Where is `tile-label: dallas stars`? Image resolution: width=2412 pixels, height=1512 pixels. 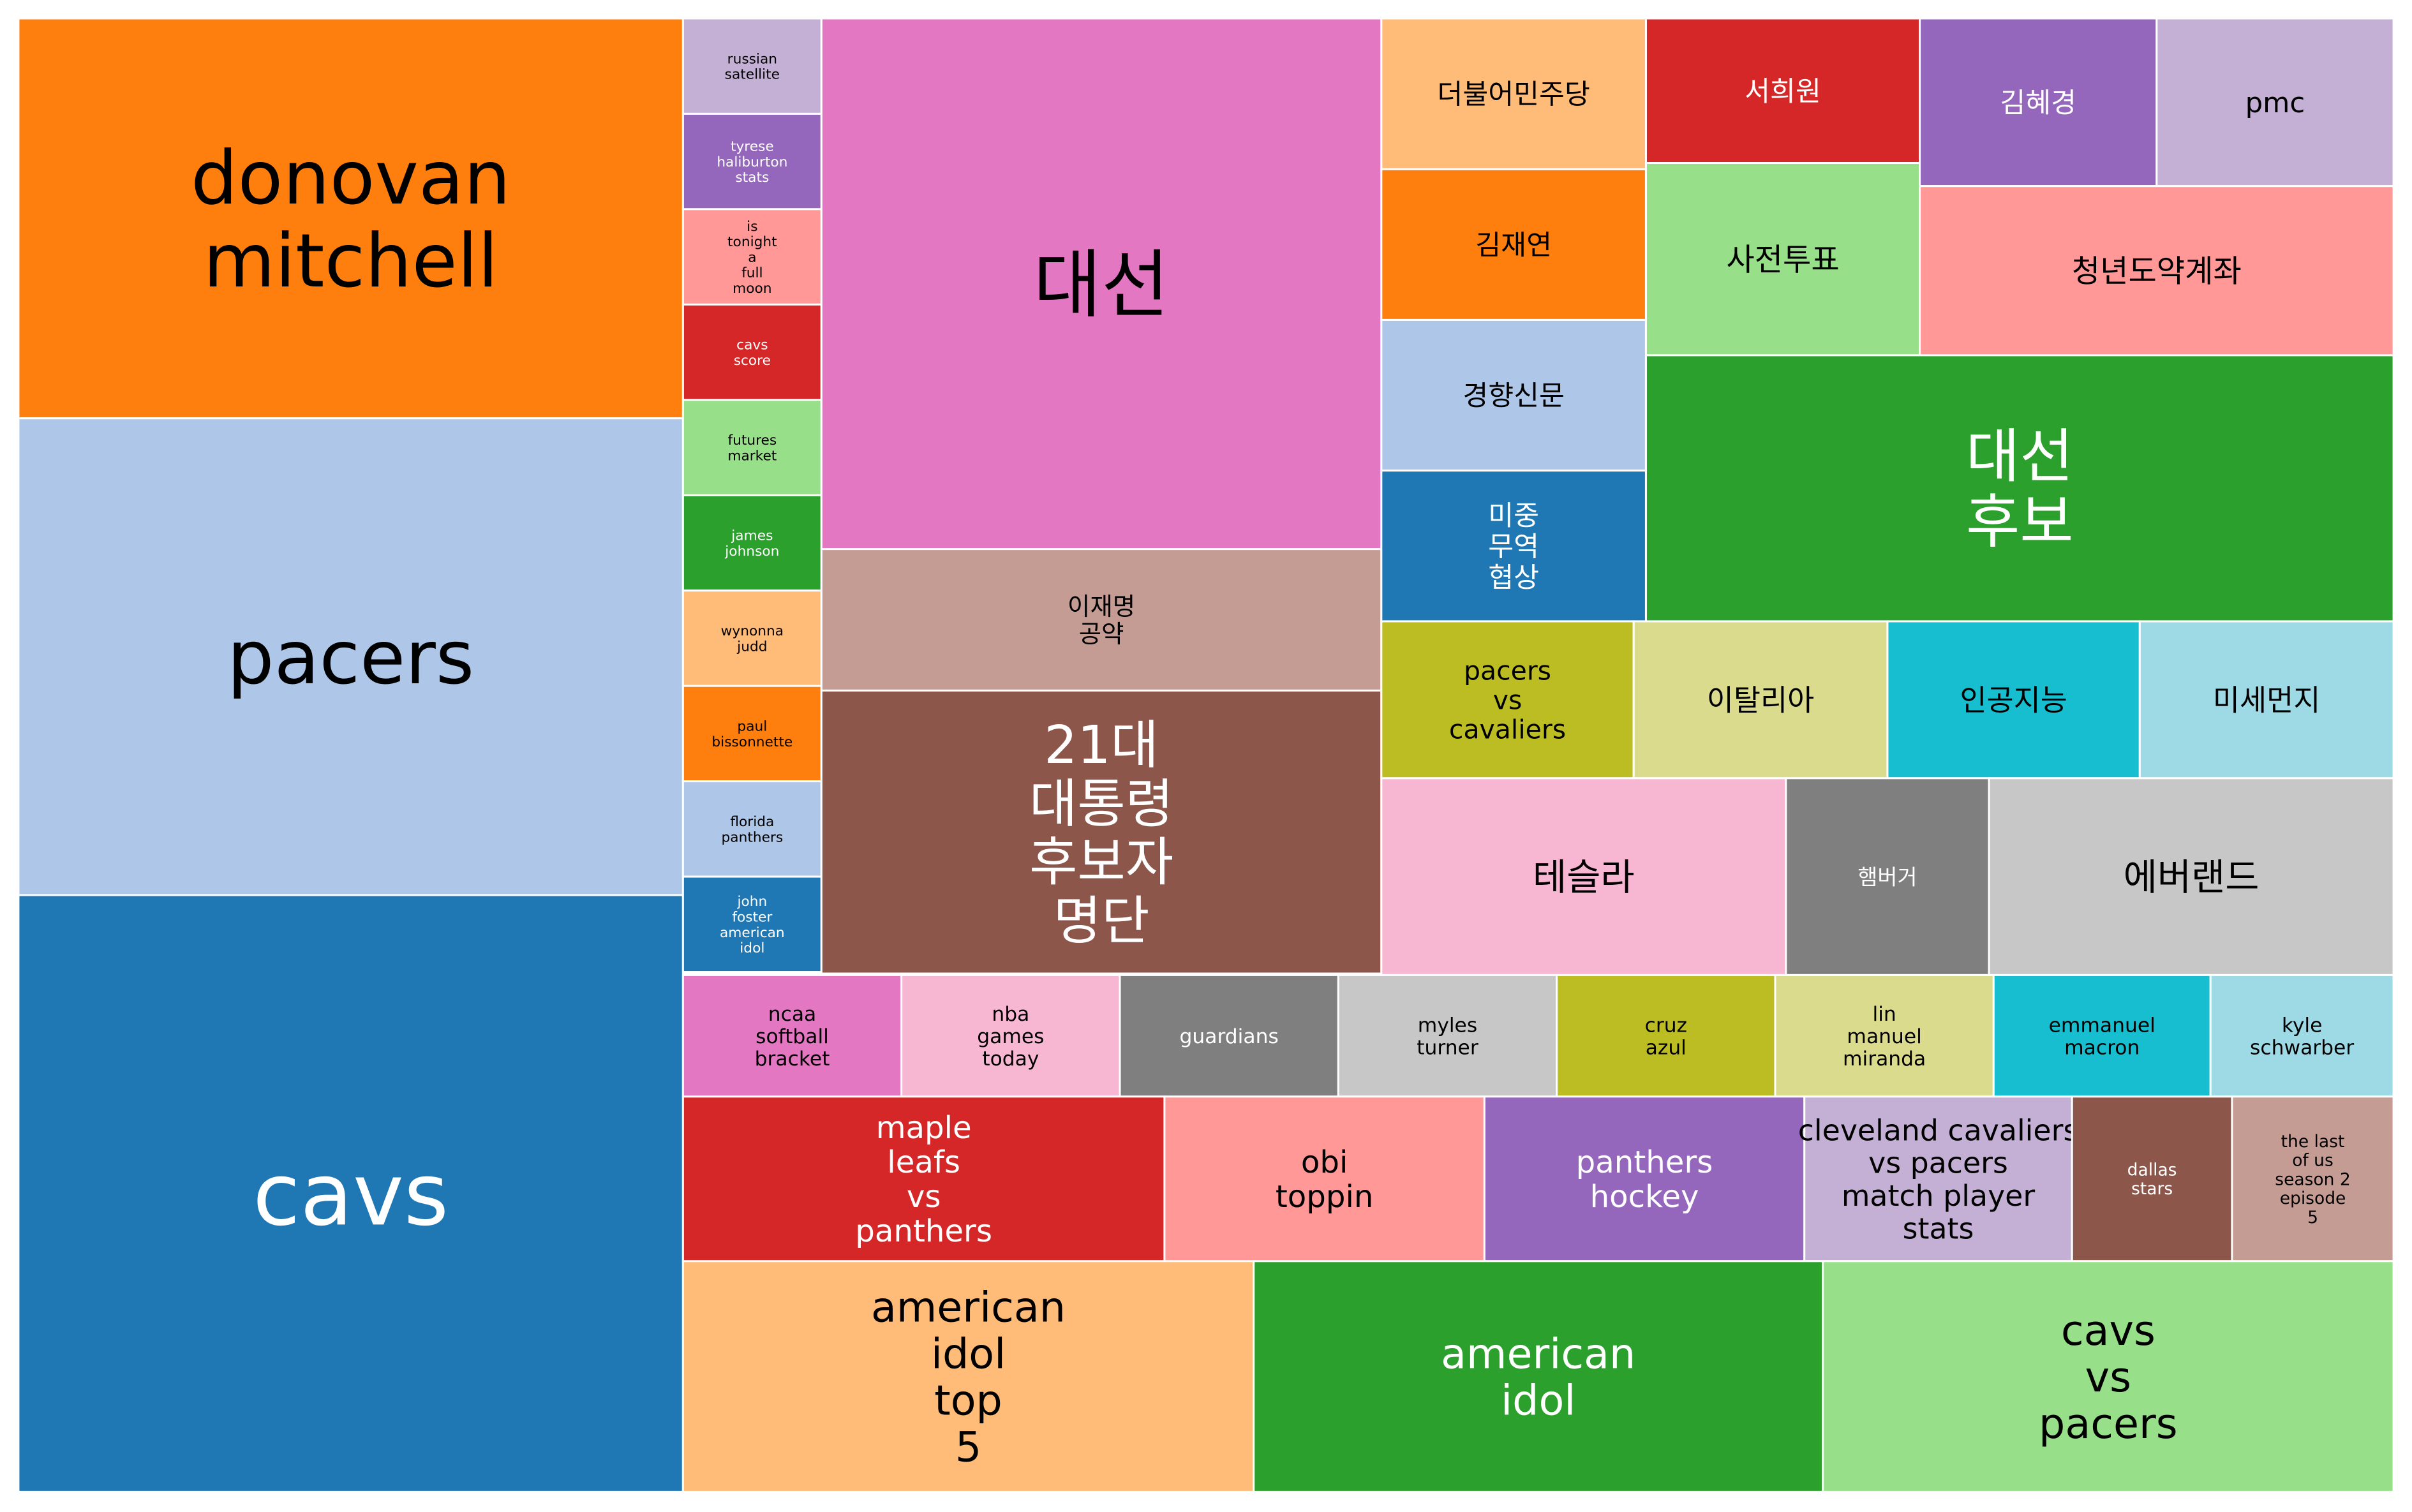 tile-label: dallas stars is located at coordinates (2152, 1179).